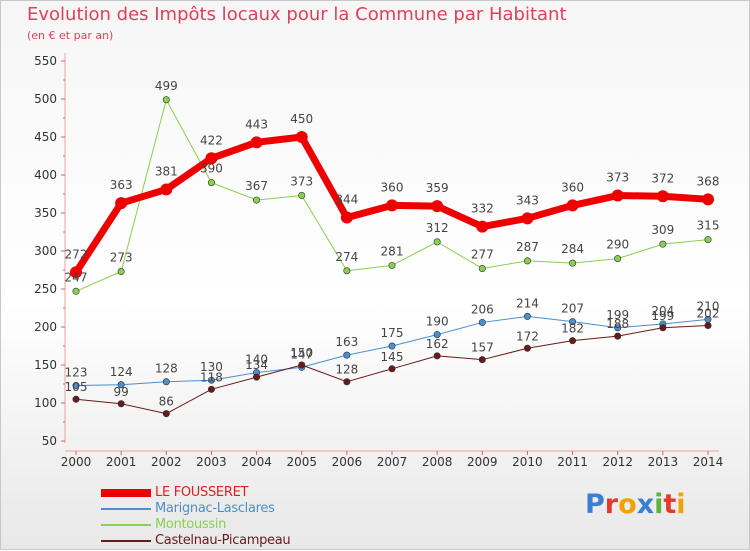 The width and height of the screenshot is (750, 551). I want to click on data-label: 202, so click(708, 313).